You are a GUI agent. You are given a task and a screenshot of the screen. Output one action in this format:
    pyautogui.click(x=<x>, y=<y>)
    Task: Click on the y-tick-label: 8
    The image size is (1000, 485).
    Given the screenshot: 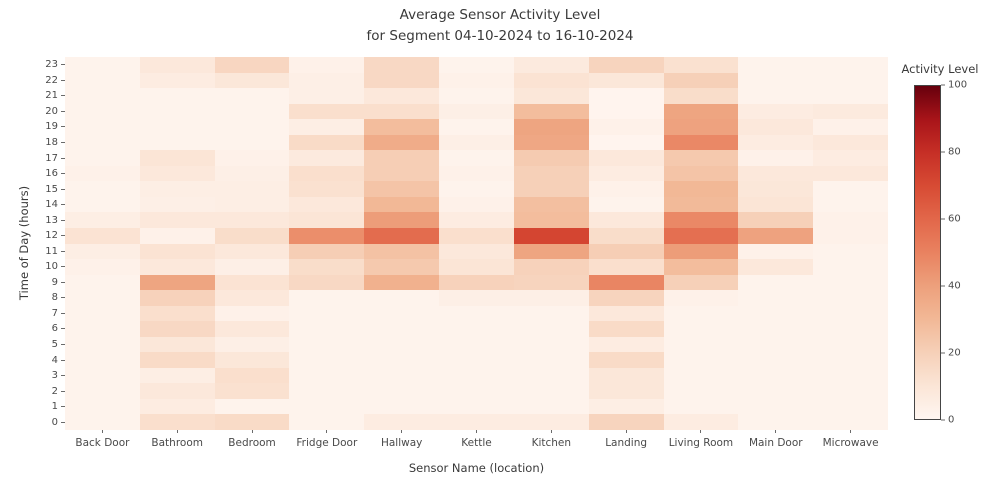 What is the action you would take?
    pyautogui.click(x=32, y=298)
    